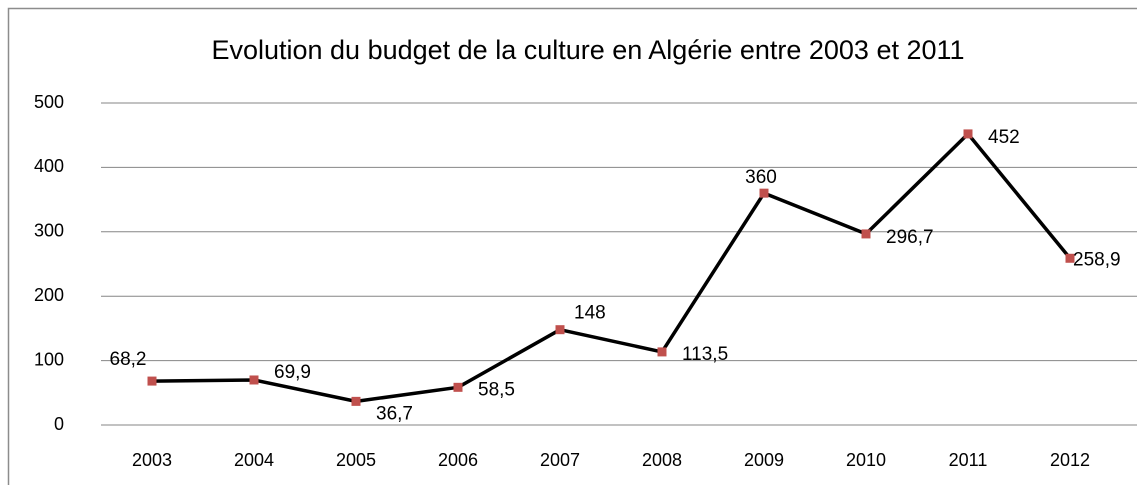 The image size is (1137, 485). Describe the element at coordinates (968, 460) in the screenshot. I see `x-tick-label: 2011` at that location.